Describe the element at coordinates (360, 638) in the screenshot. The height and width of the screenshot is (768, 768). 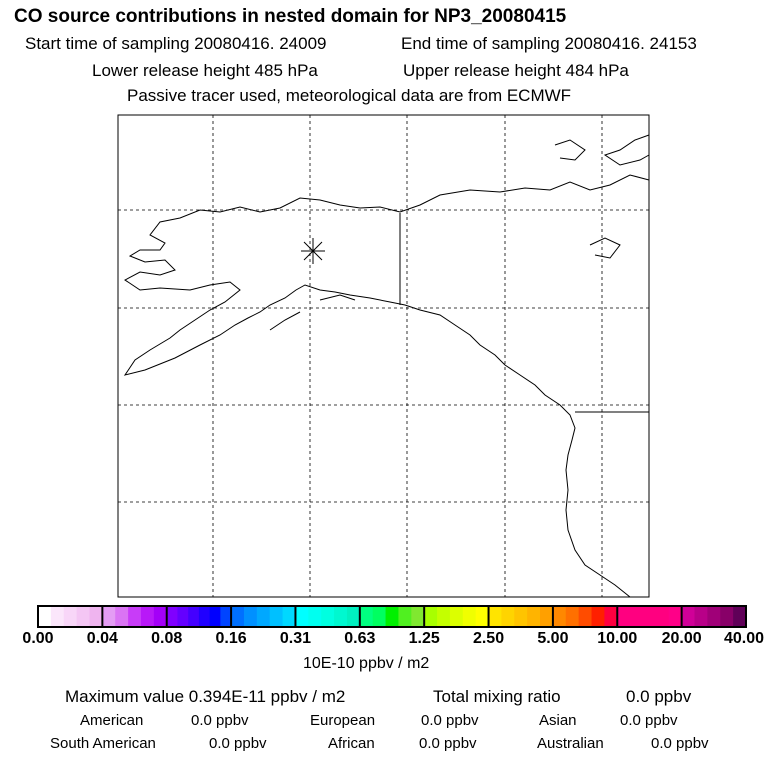
I see `colorbar-tick-label: 0.63` at that location.